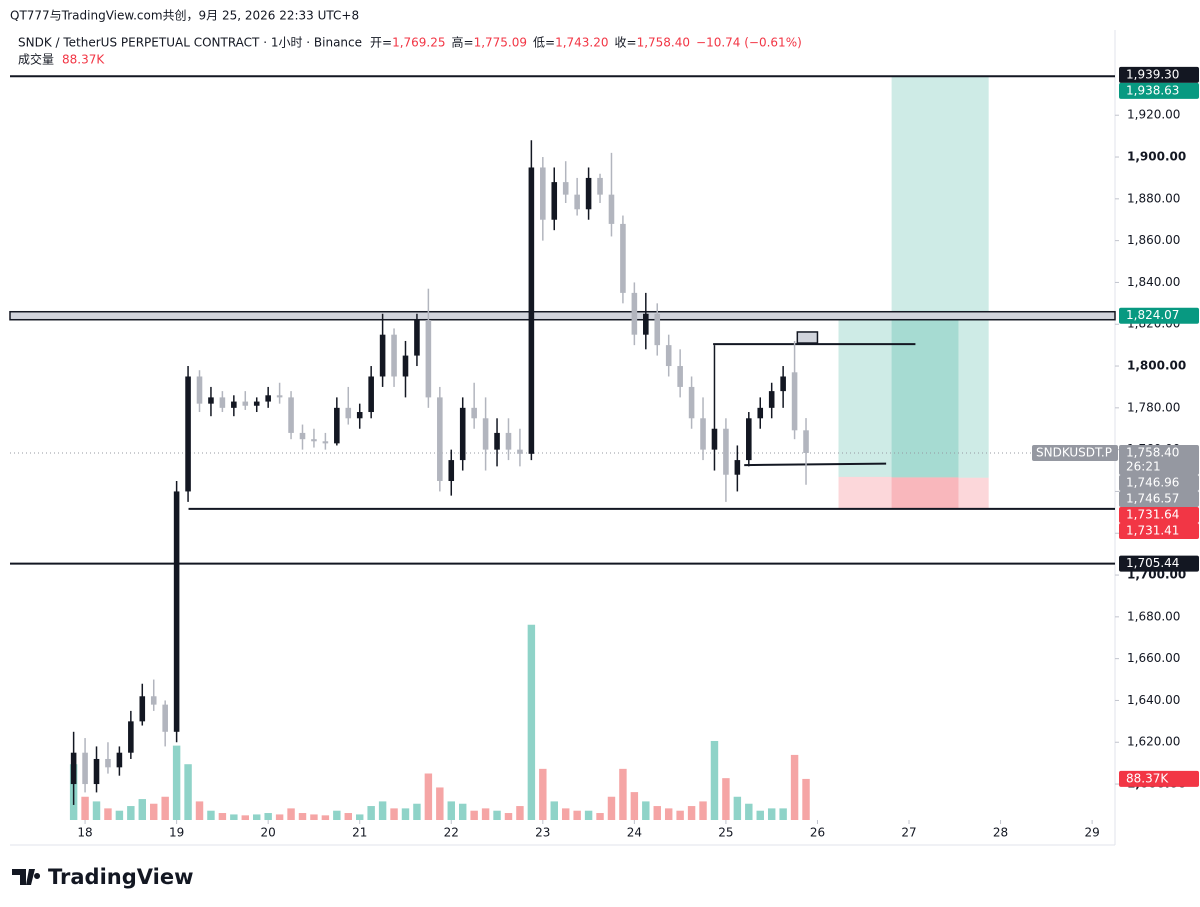  I want to click on ohlc-value: 1,758.40, so click(663, 43).